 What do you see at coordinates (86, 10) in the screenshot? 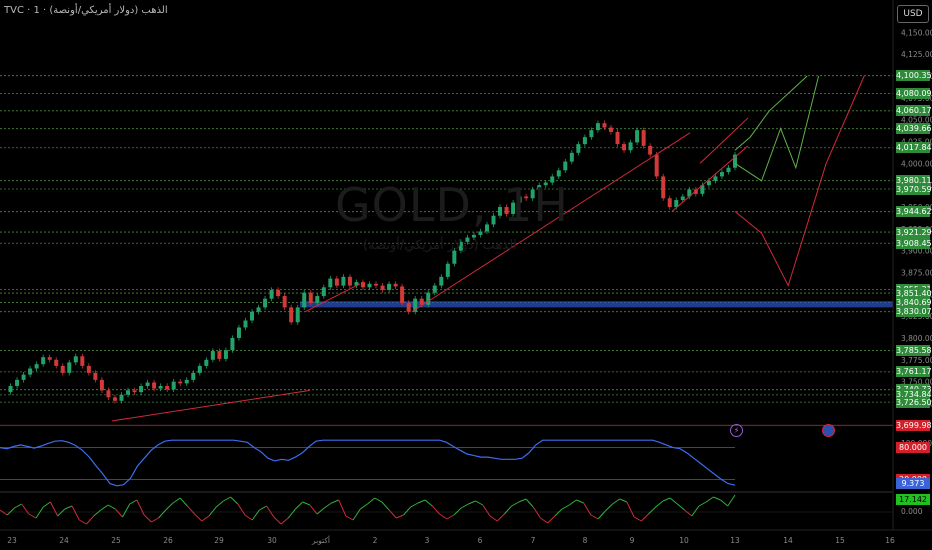
I see `symbol-header: TVC · 1 · الذهب (دولار أمريكي/أونصة)` at bounding box center [86, 10].